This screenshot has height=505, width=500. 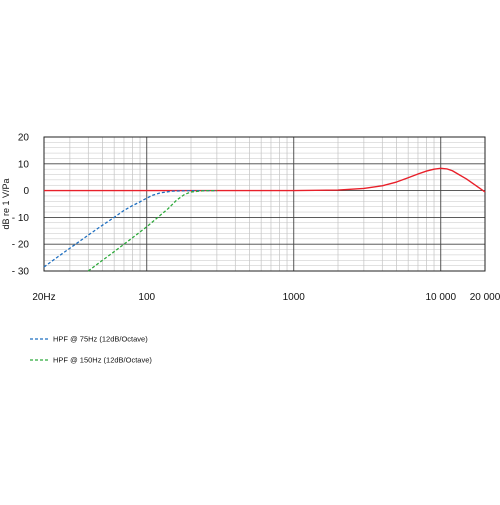 I want to click on y-tick-label: 10, so click(x=24, y=164).